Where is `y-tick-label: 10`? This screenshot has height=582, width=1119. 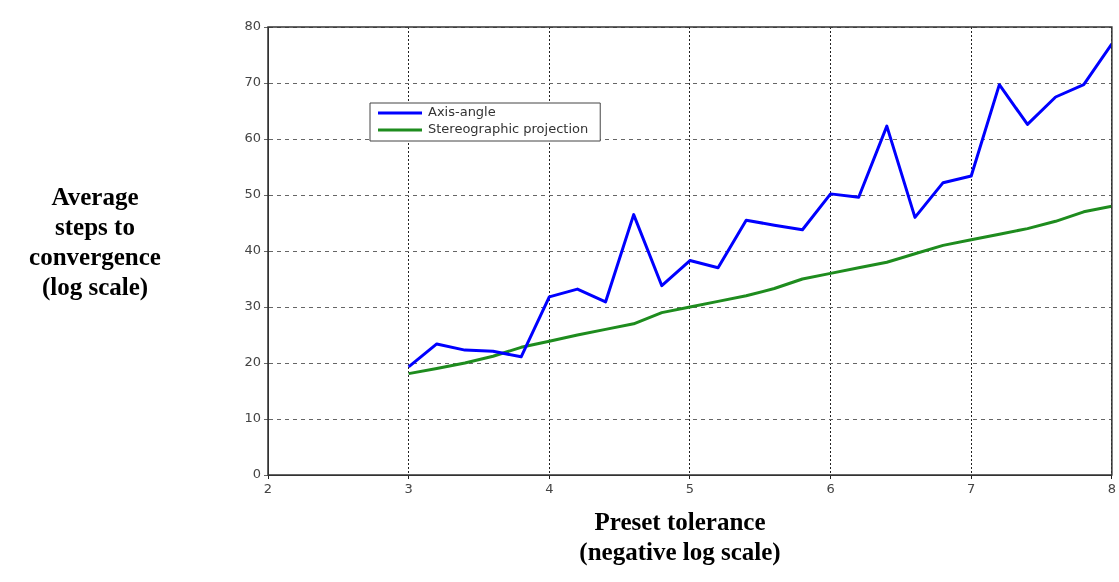
y-tick-label: 10 is located at coordinates (252, 418).